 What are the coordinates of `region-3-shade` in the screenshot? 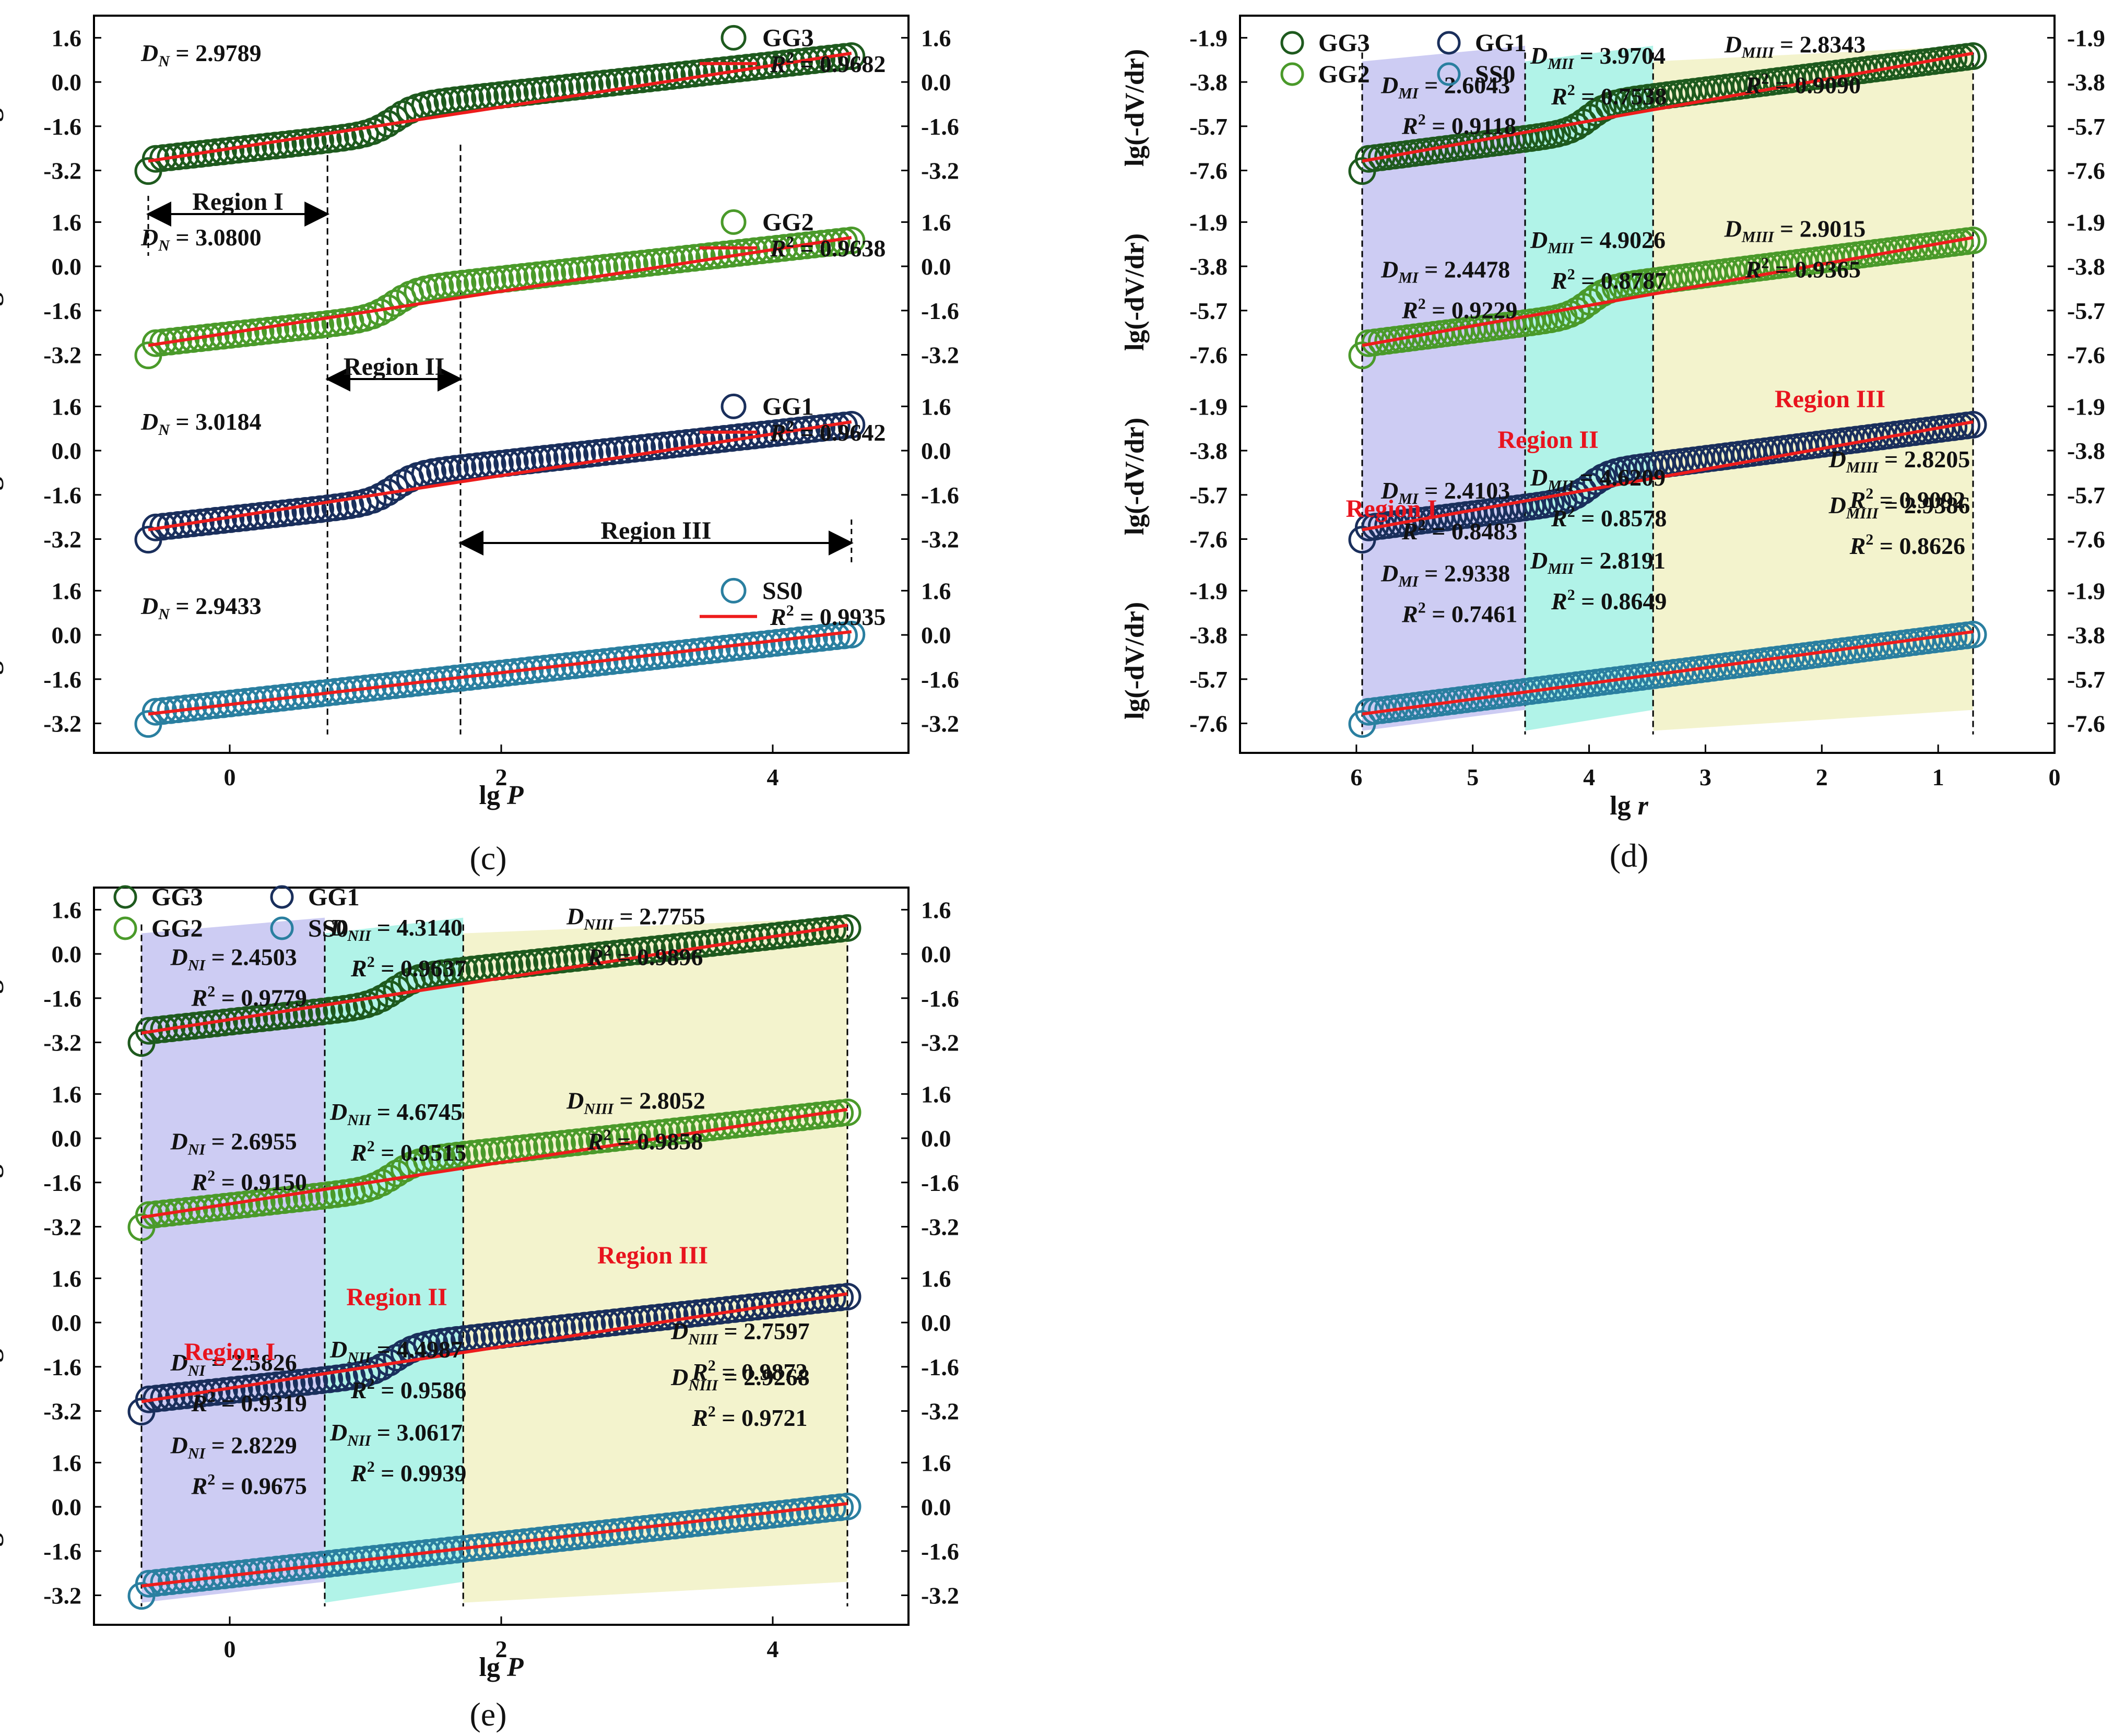 It's located at (1813, 388).